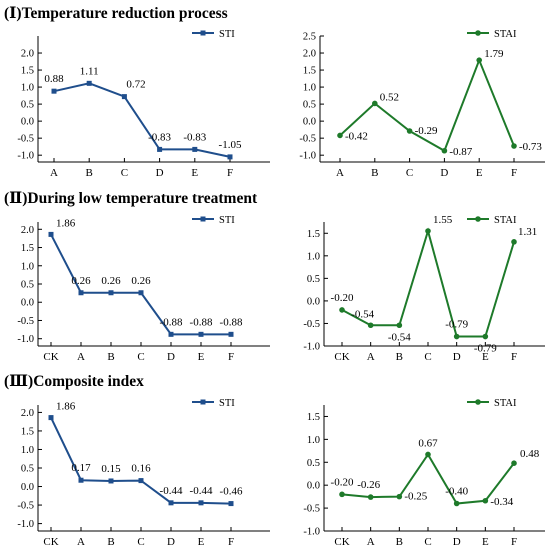 The image size is (550, 550). What do you see at coordinates (111, 469) in the screenshot?
I see `data-label: 0.15` at bounding box center [111, 469].